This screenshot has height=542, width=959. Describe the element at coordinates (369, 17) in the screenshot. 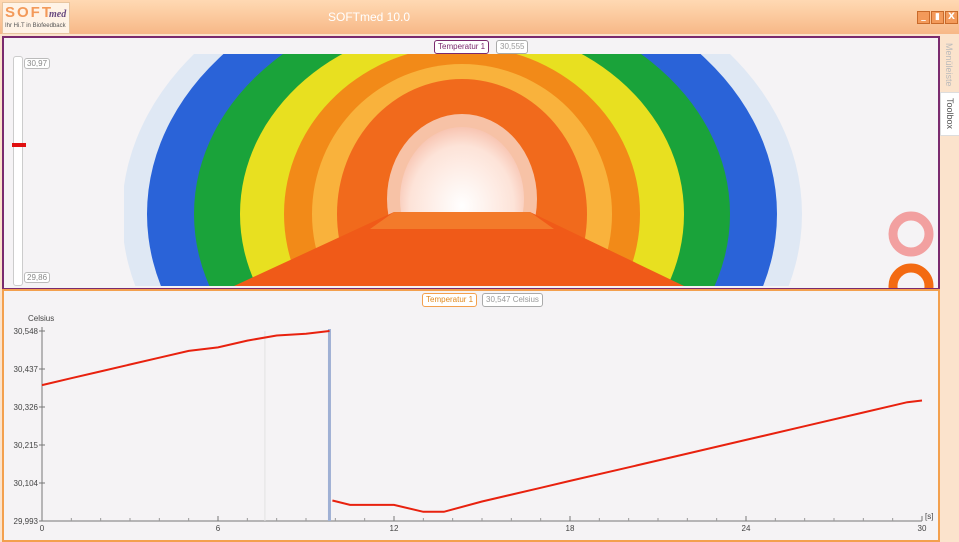

I see `app-title: SOFTmed 10.0` at that location.